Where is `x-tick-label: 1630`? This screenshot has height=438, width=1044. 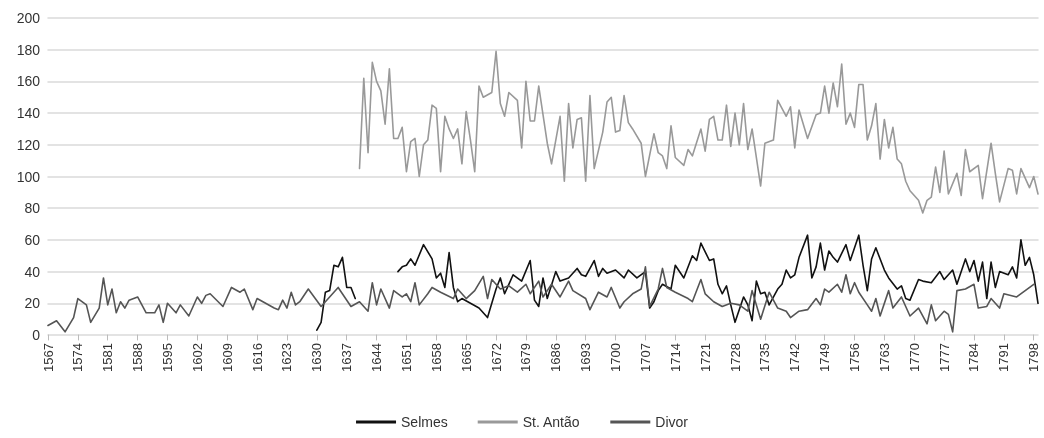
x-tick-label: 1630 is located at coordinates (317, 357).